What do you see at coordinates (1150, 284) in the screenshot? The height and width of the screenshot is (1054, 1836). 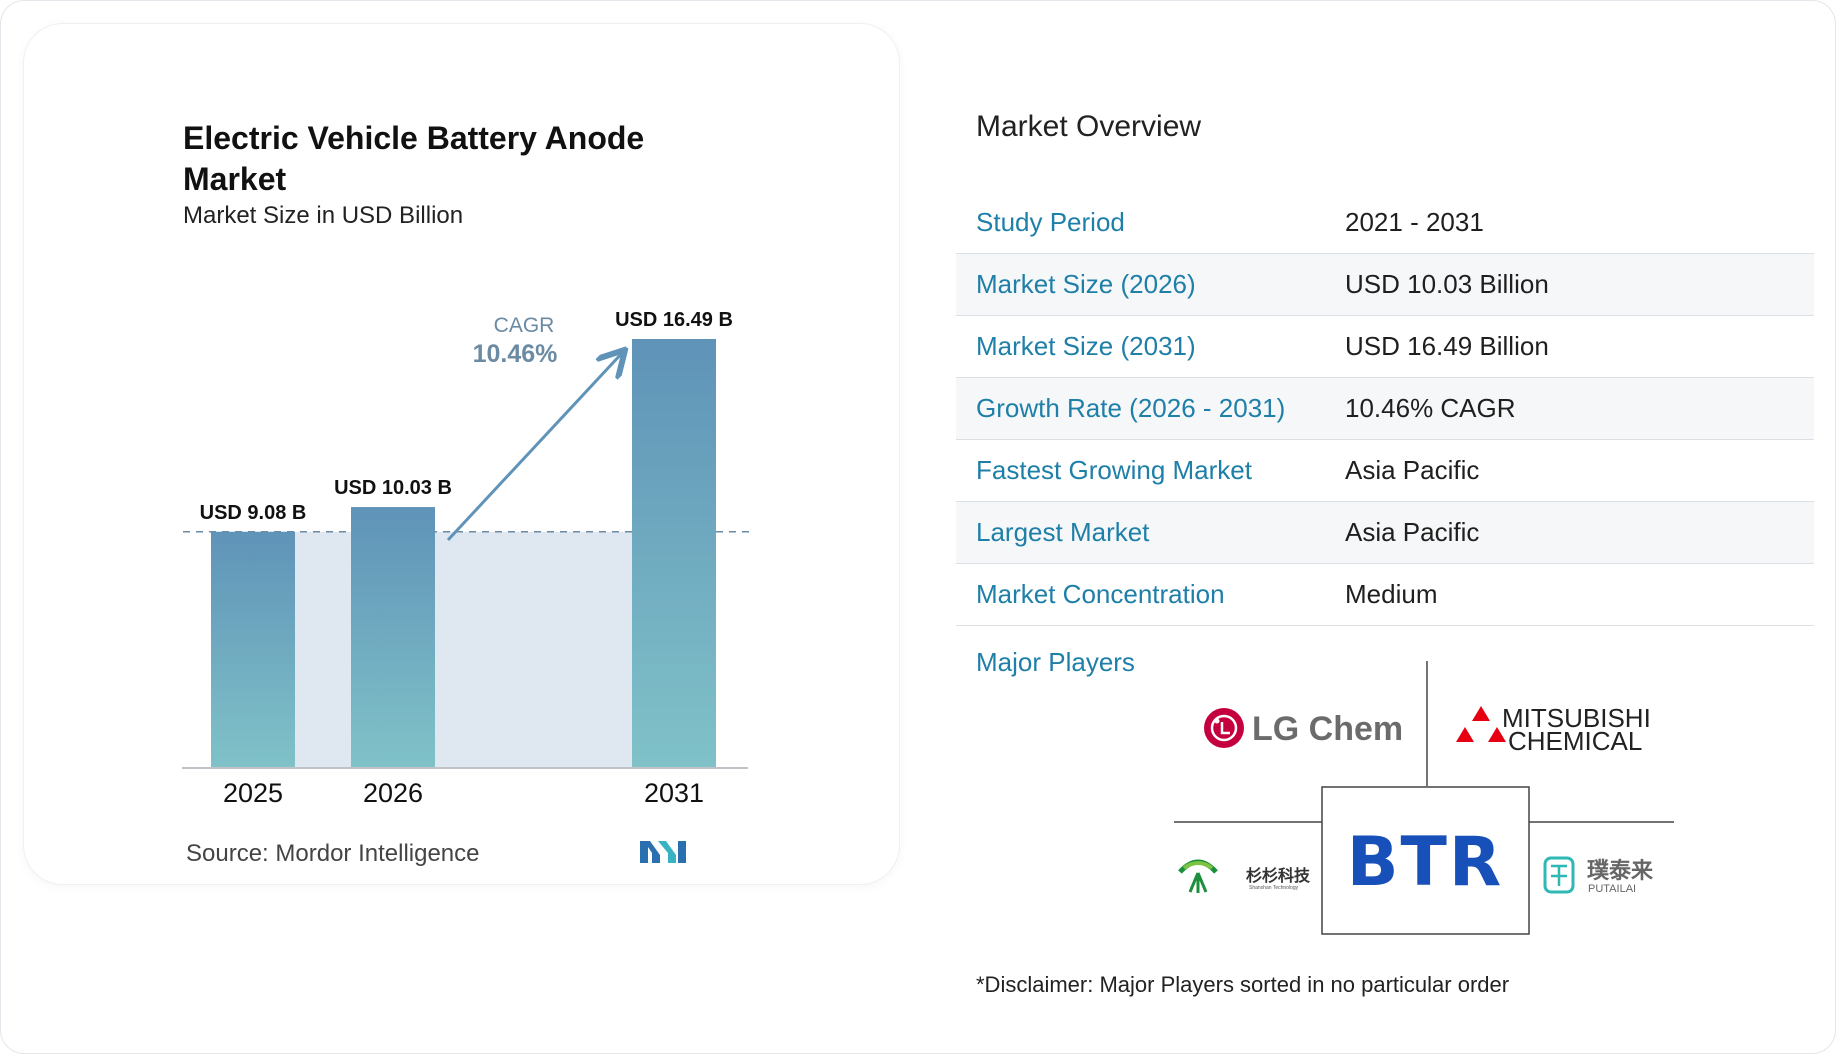 I see `overview-row-key: Market Size (2026)` at bounding box center [1150, 284].